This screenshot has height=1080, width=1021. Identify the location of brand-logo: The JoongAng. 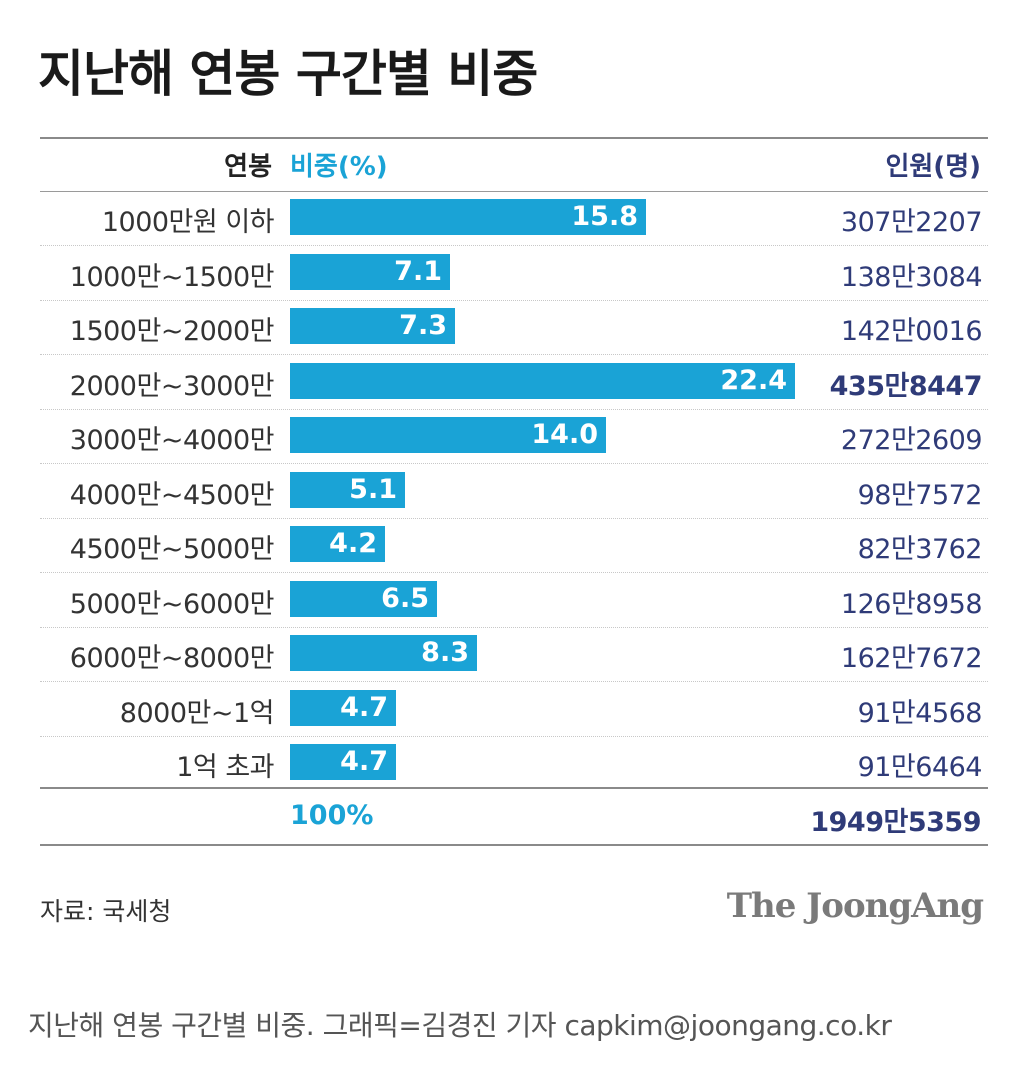
(855, 906).